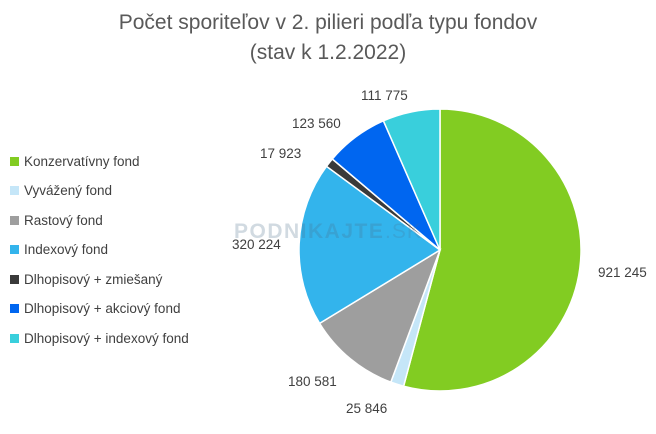  I want to click on legend-item: Dlhopisový + indexový fond, so click(99, 338).